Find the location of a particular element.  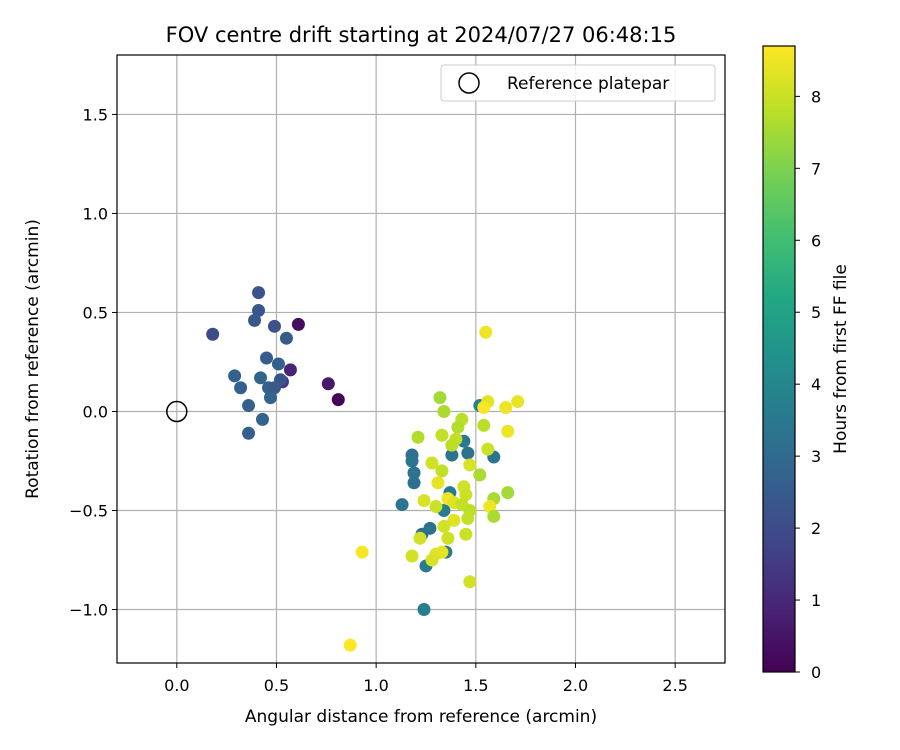

x-axis-label: Angular distance from reference (arcmin) is located at coordinates (421, 717).